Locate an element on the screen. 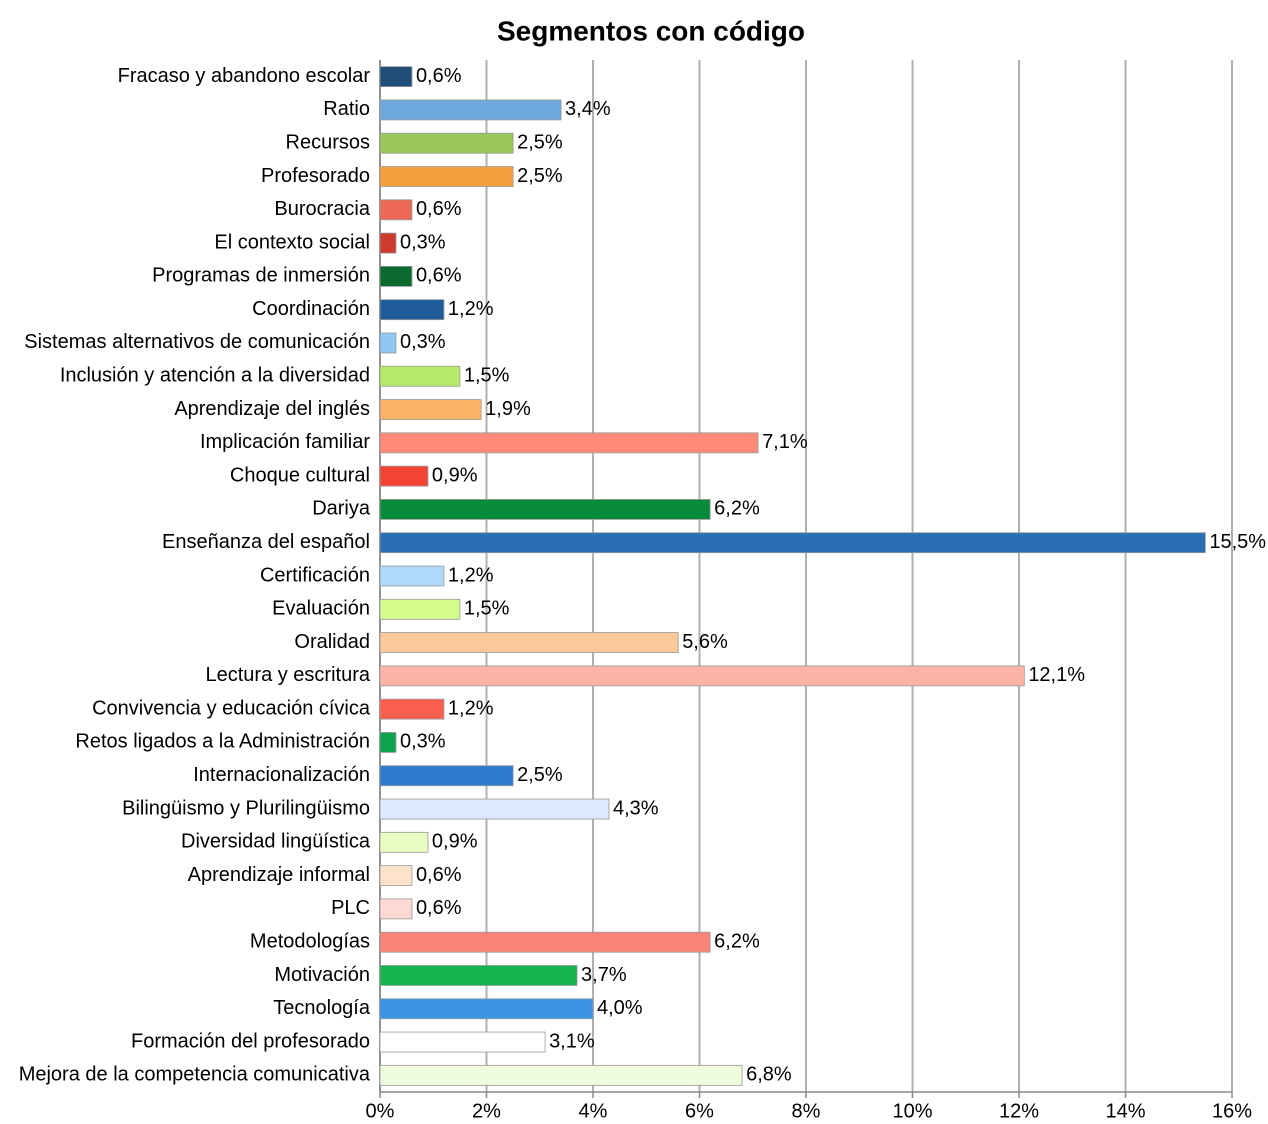 The height and width of the screenshot is (1124, 1268). value-label: 7,1% is located at coordinates (785, 442).